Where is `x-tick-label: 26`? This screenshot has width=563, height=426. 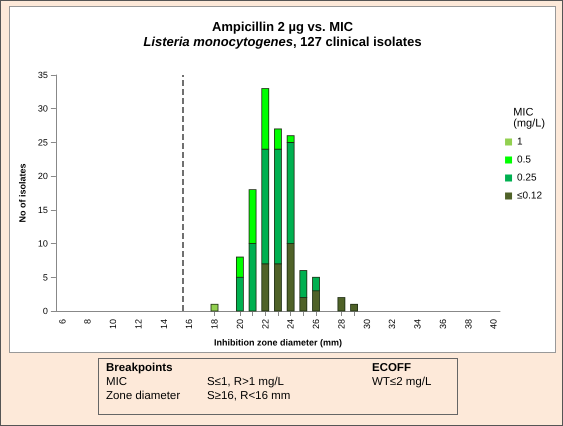 x-tick-label: 26 is located at coordinates (316, 324).